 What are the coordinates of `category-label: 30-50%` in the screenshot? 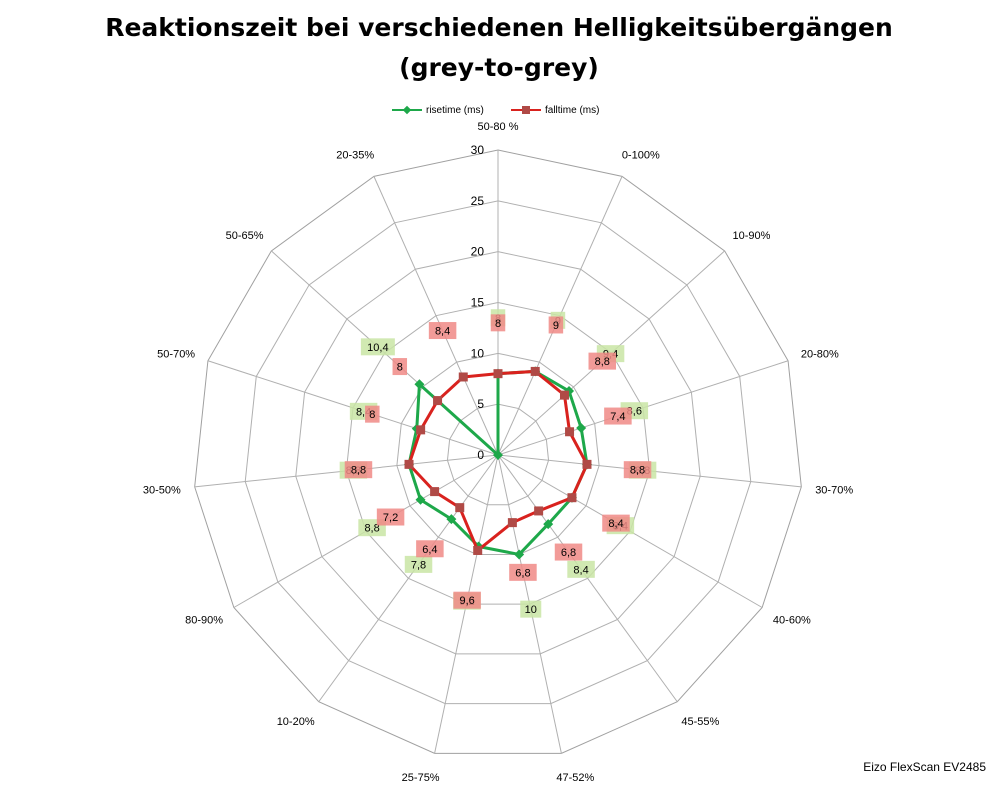 It's located at (162, 490).